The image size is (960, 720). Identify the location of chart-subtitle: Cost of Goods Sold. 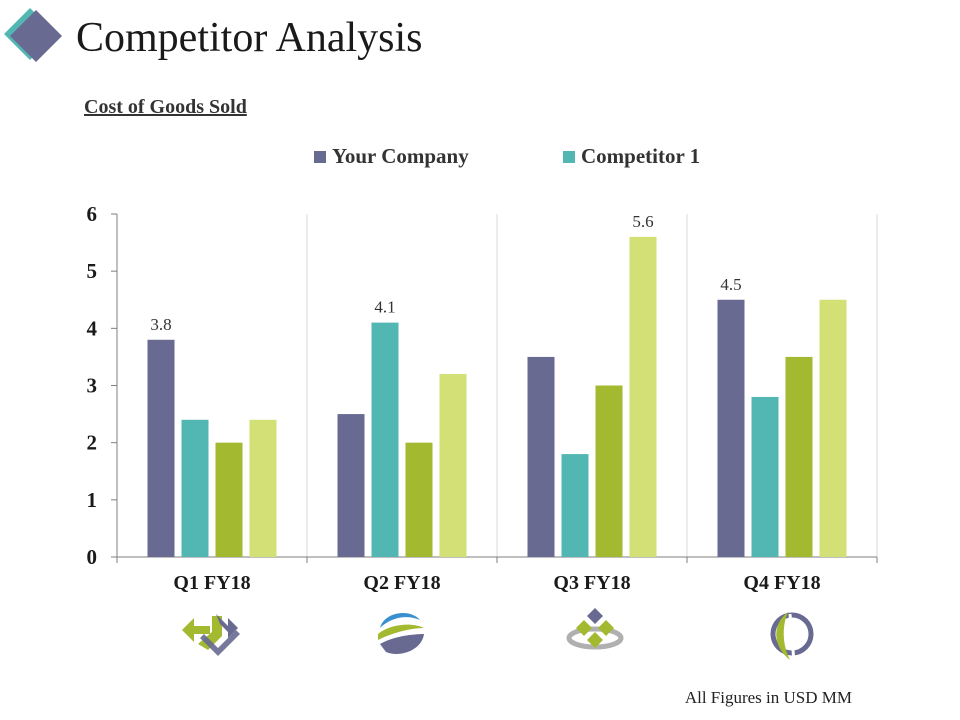
(165, 107).